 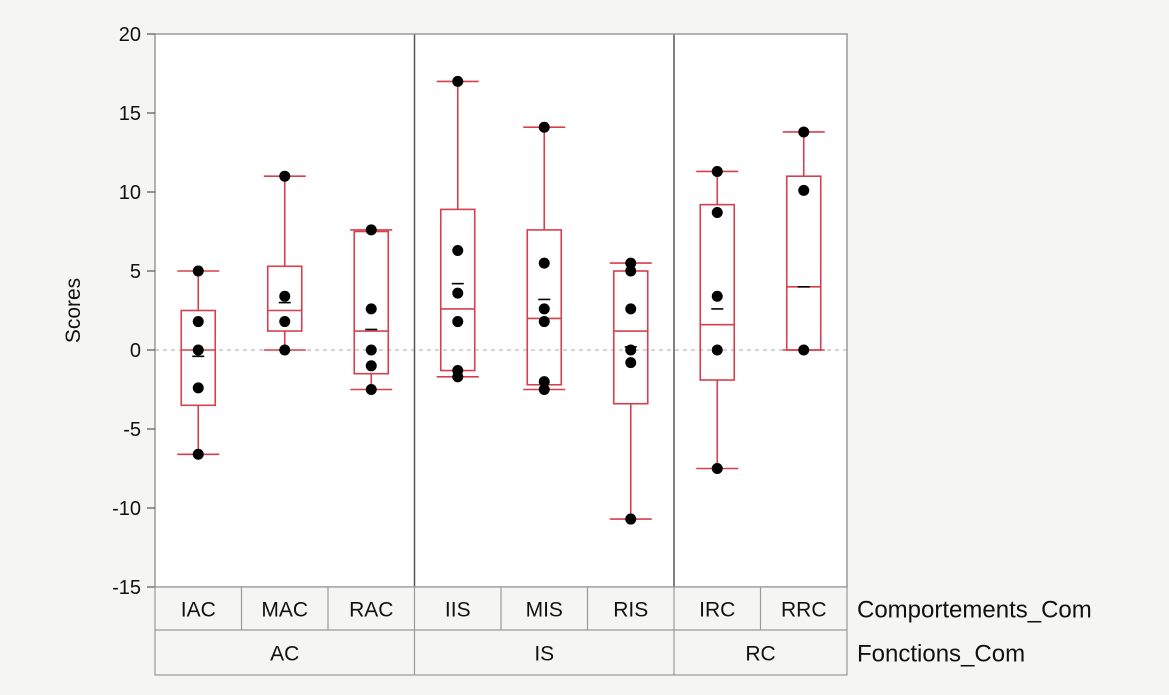 What do you see at coordinates (717, 610) in the screenshot?
I see `category-label: IRC` at bounding box center [717, 610].